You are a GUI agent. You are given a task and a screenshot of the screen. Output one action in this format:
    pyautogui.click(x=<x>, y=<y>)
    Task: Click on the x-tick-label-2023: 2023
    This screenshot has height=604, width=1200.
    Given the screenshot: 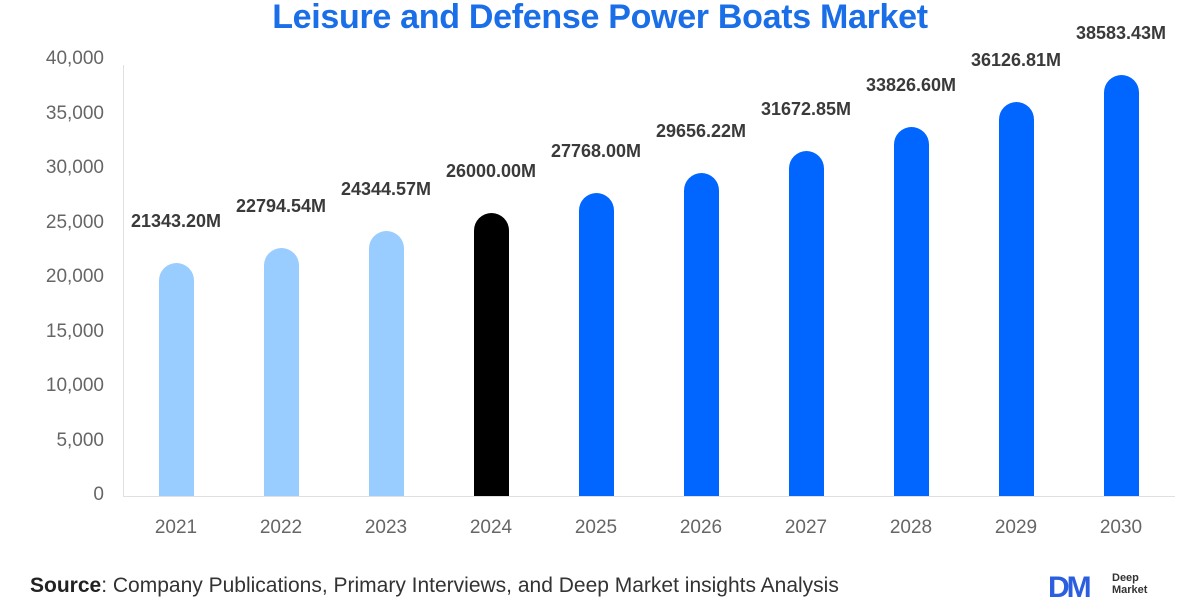 What is the action you would take?
    pyautogui.click(x=386, y=527)
    